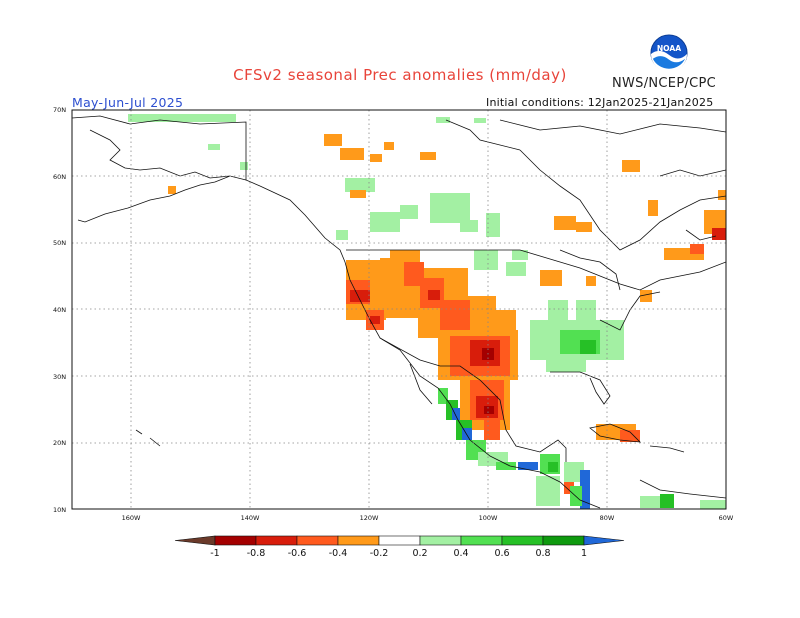 Image resolution: width=800 pixels, height=618 pixels. I want to click on colorbar-label: 1, so click(584, 553).